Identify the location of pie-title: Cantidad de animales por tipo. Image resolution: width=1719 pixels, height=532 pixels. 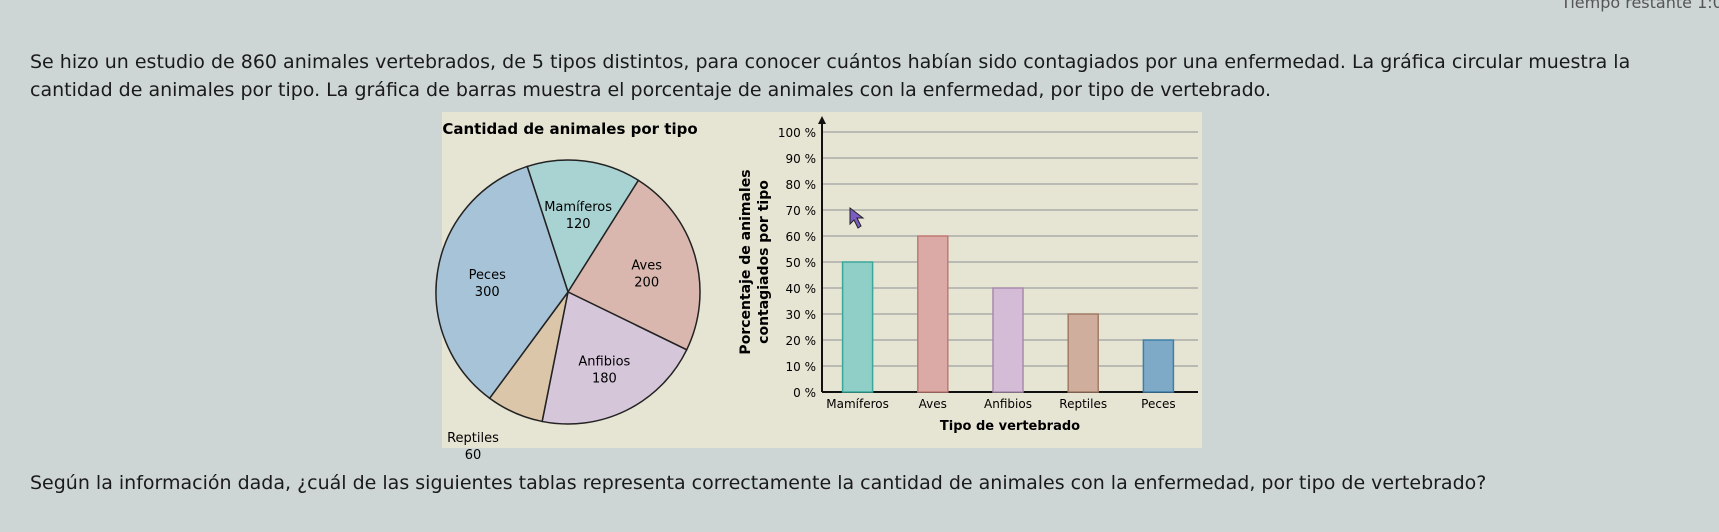
(569, 129).